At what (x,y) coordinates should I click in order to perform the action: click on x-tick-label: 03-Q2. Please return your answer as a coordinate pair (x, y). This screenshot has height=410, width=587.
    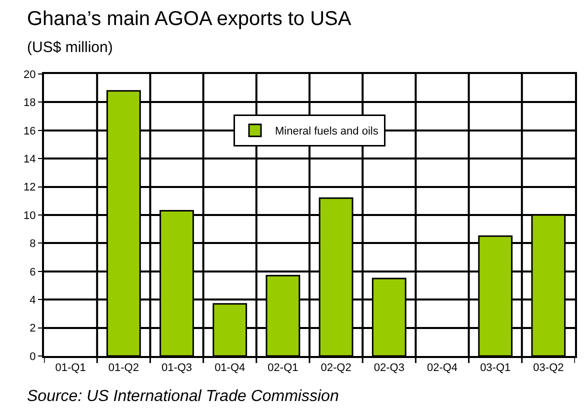
    Looking at the image, I should click on (548, 368).